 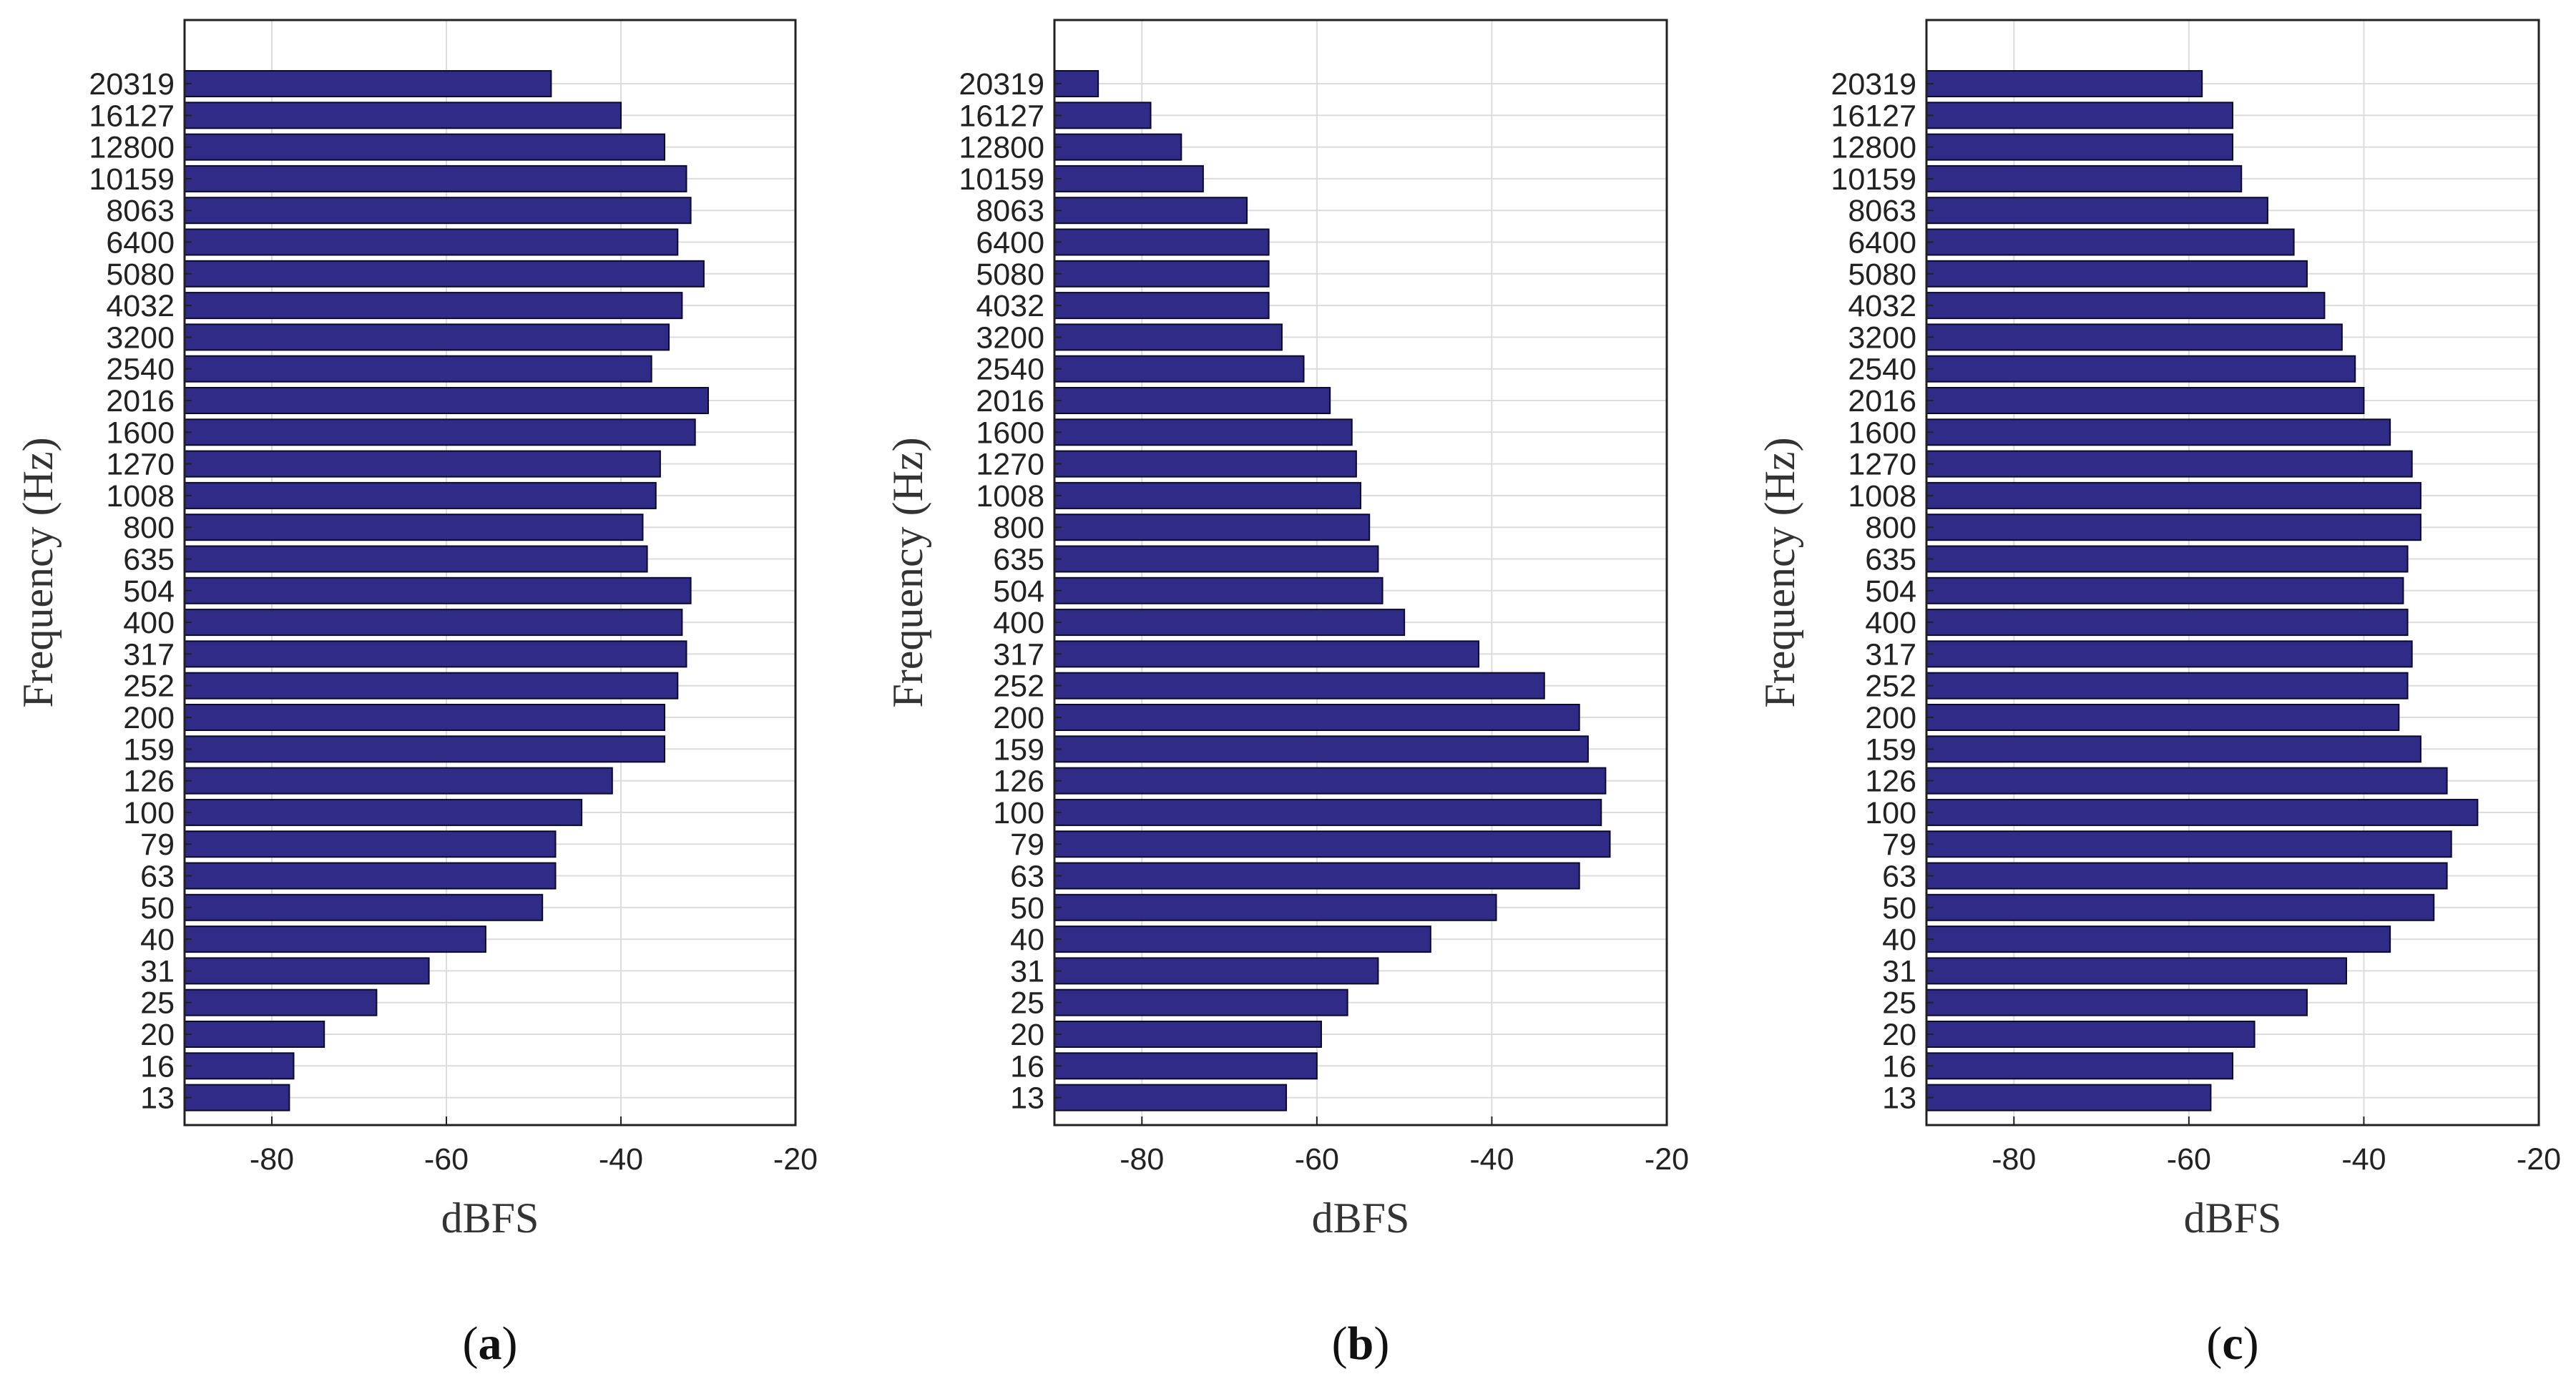 I want to click on y-tick-label: 252, so click(x=149, y=686).